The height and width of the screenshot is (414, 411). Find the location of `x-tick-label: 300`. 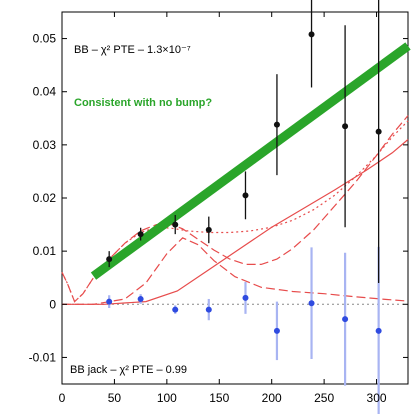

x-tick-label: 300 is located at coordinates (377, 398).